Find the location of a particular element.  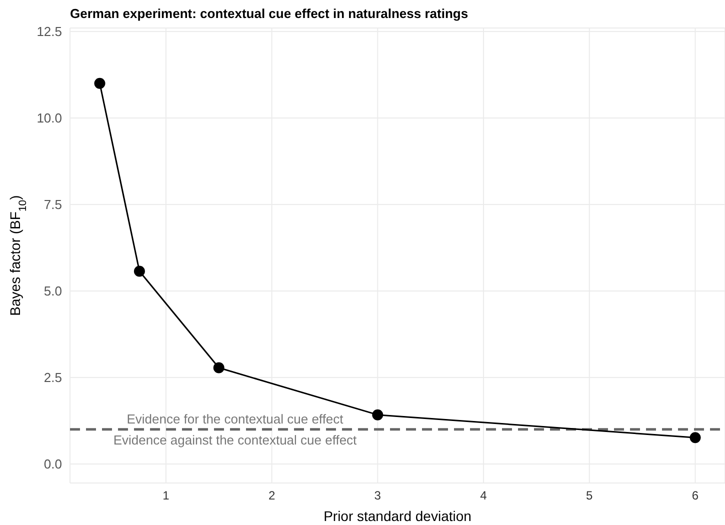

x-tick-label: 1 is located at coordinates (166, 495).